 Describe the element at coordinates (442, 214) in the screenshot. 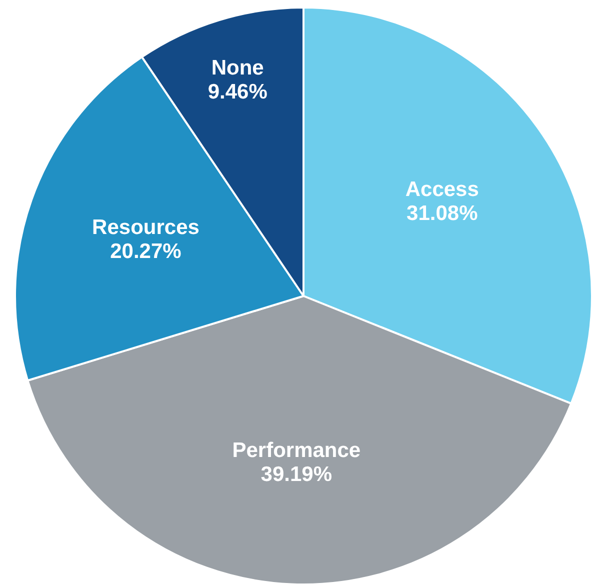

I see `data-label: 31.08%` at that location.